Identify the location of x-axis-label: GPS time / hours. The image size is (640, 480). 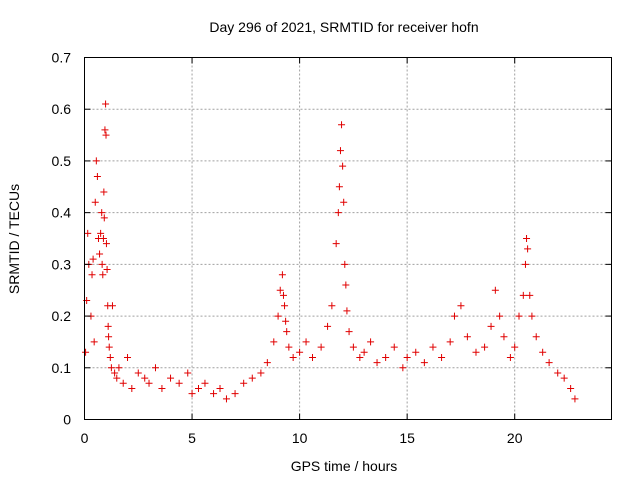
(344, 466).